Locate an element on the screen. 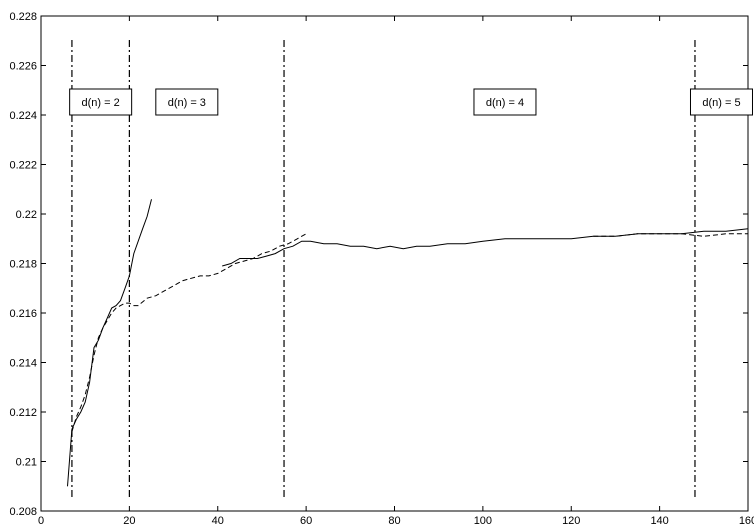  y-tick-label: 0.22 is located at coordinates (26, 215).